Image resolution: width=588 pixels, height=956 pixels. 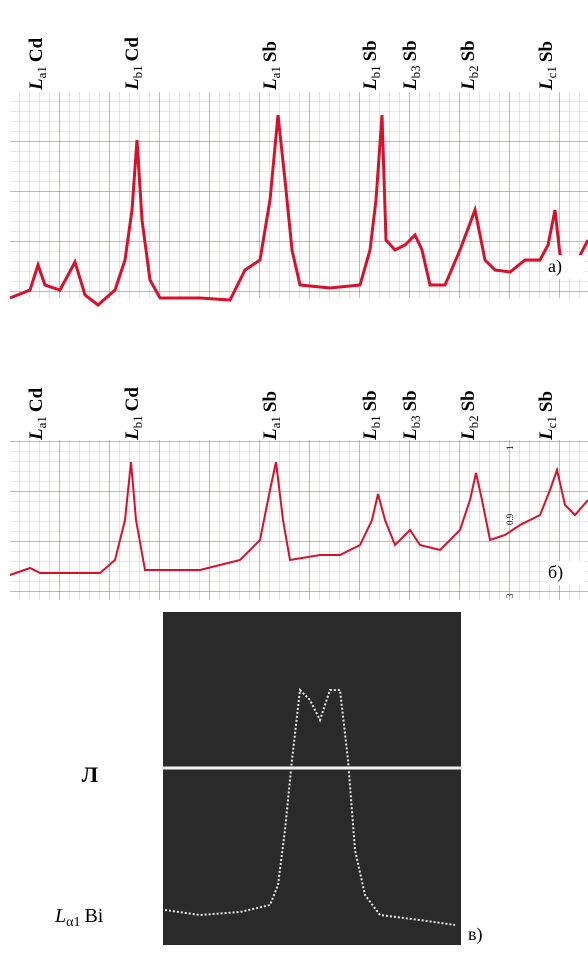 What do you see at coordinates (555, 572) in the screenshot?
I see `panel-letter: б)` at bounding box center [555, 572].